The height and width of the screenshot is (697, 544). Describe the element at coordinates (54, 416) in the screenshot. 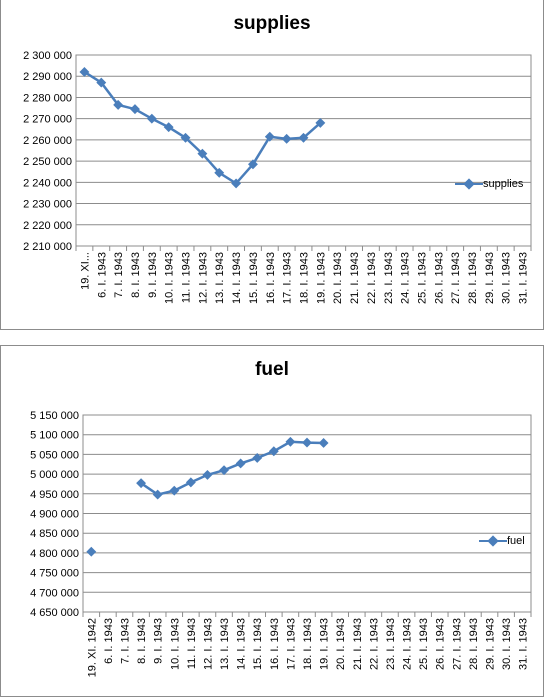

I see `y-tick-label: 5 150 000` at that location.